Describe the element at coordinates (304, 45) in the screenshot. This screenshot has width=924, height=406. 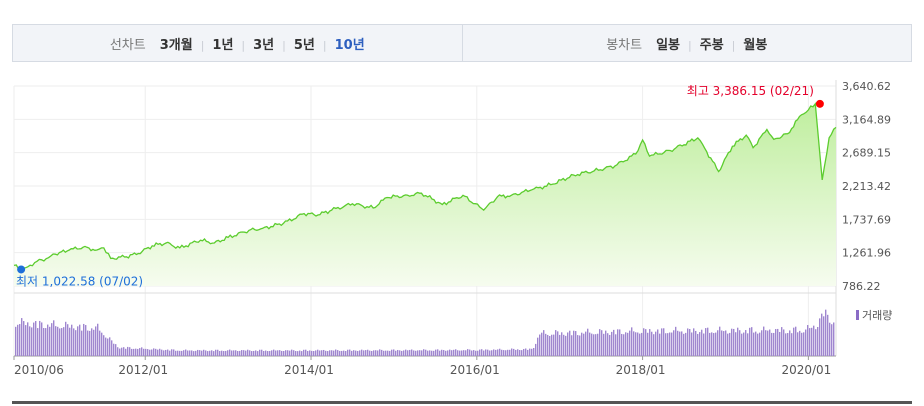
I see `period-option: 5년` at that location.